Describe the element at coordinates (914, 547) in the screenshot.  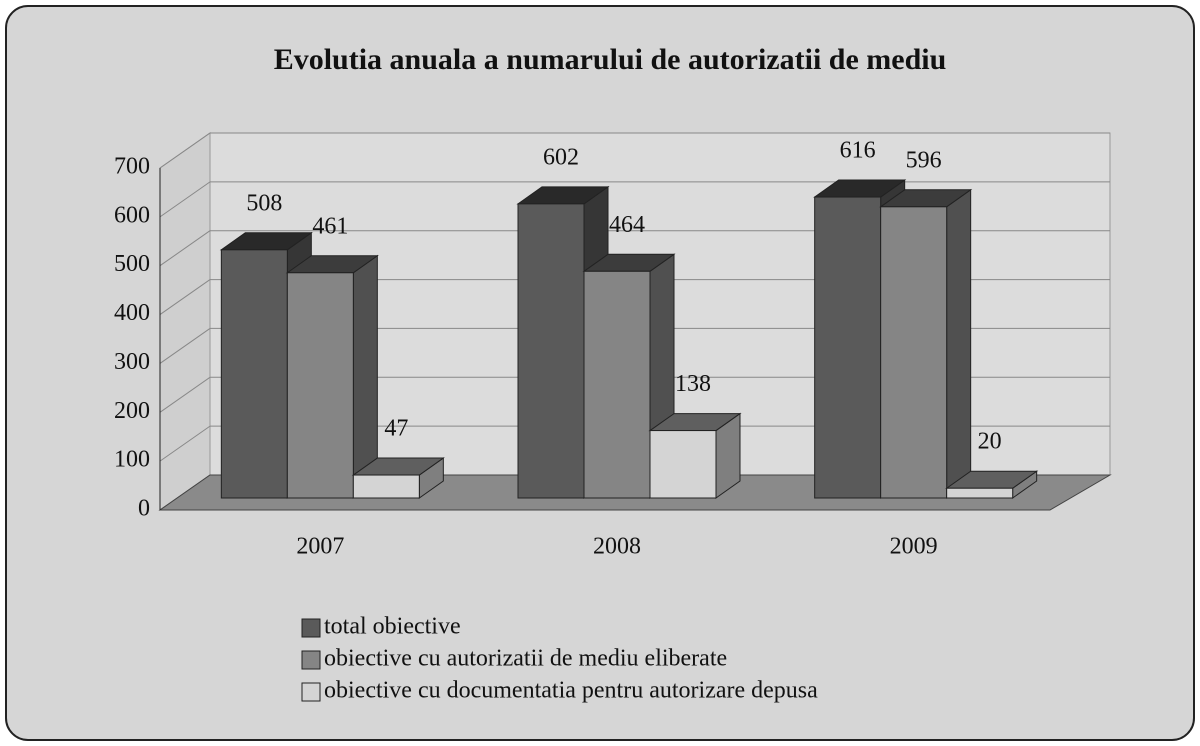
I see `x-tick-label: 2009` at that location.